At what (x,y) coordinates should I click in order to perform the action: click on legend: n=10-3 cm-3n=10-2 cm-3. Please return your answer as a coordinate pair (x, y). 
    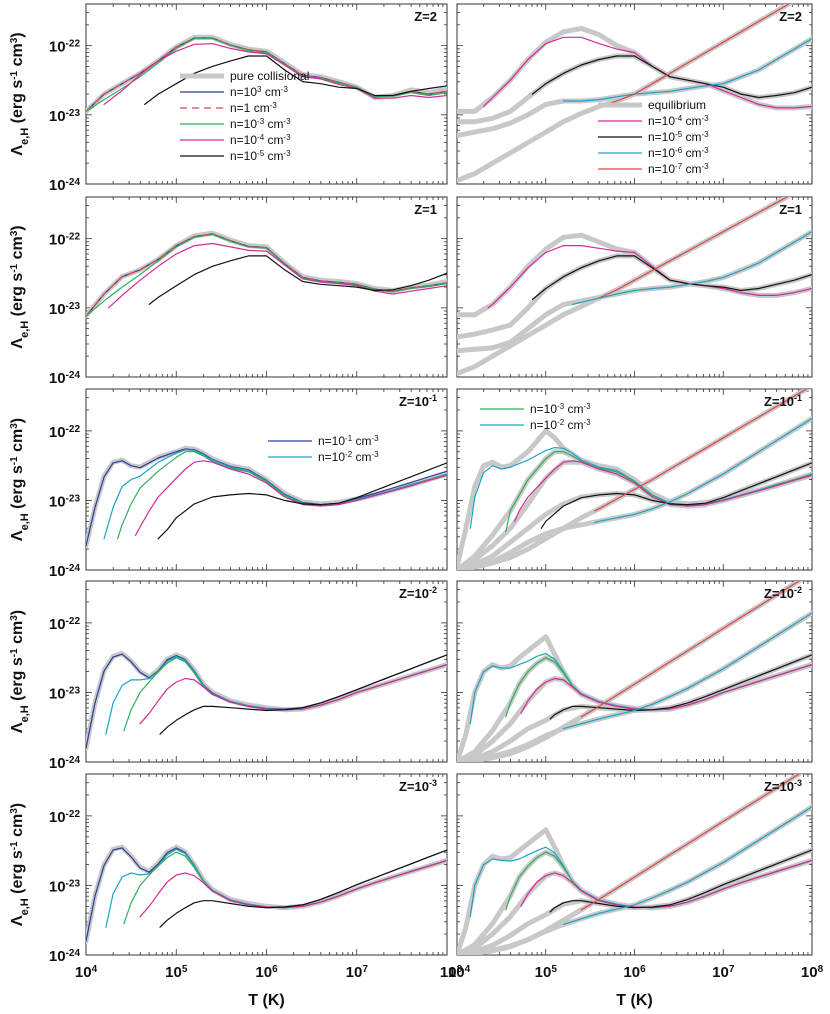
    Looking at the image, I should click on (535, 417).